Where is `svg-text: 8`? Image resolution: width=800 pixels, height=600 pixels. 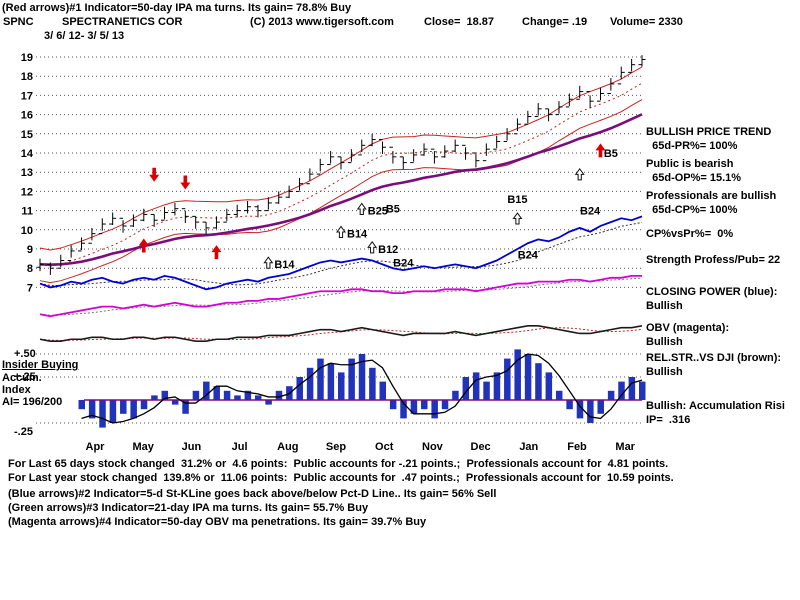
svg-text: 8 is located at coordinates (30, 269).